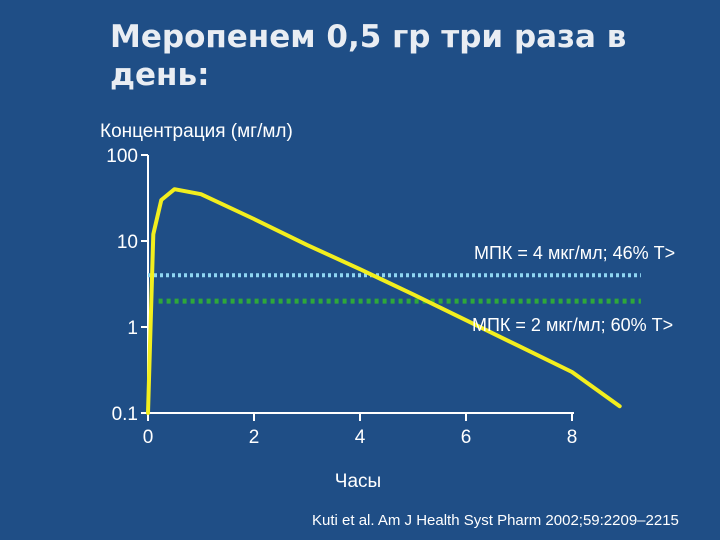  What do you see at coordinates (394, 288) in the screenshot?
I see `mic-reference-lines` at bounding box center [394, 288].